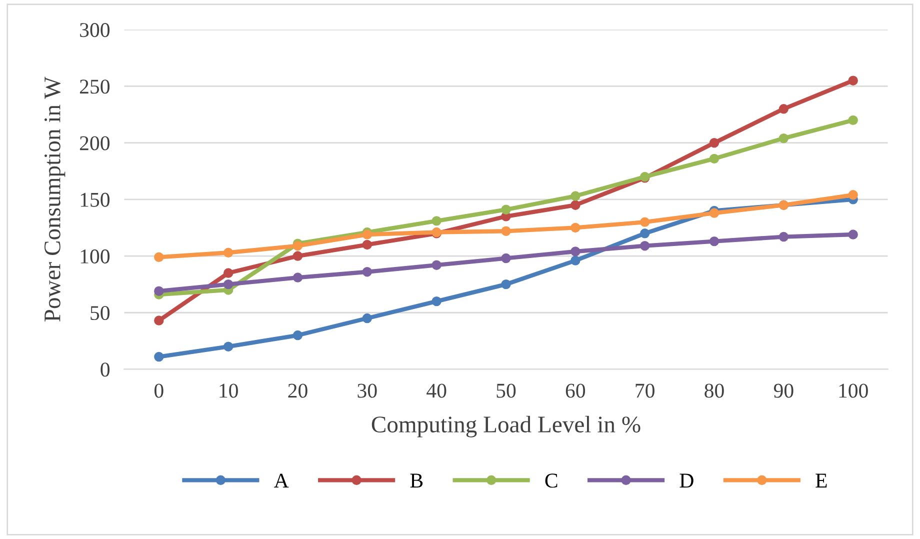 The height and width of the screenshot is (539, 920). Describe the element at coordinates (95, 143) in the screenshot. I see `y-tick-label: 200` at that location.